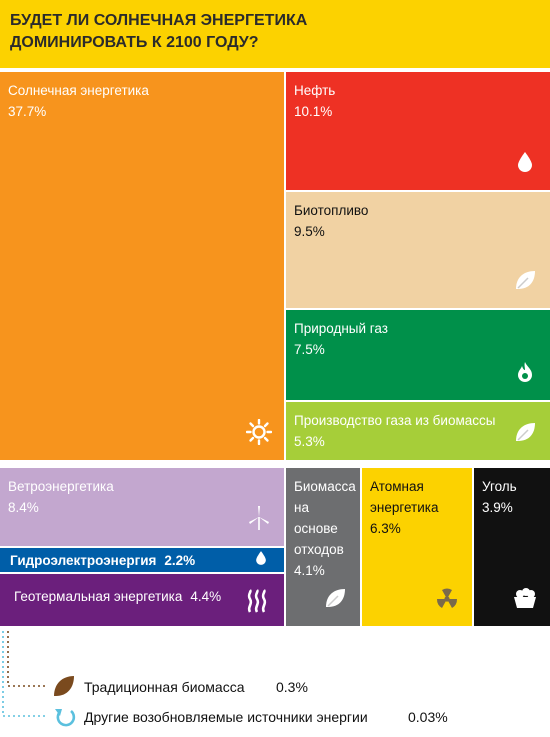 The image size is (550, 737). I want to click on tile-value: 7.5%, so click(309, 349).